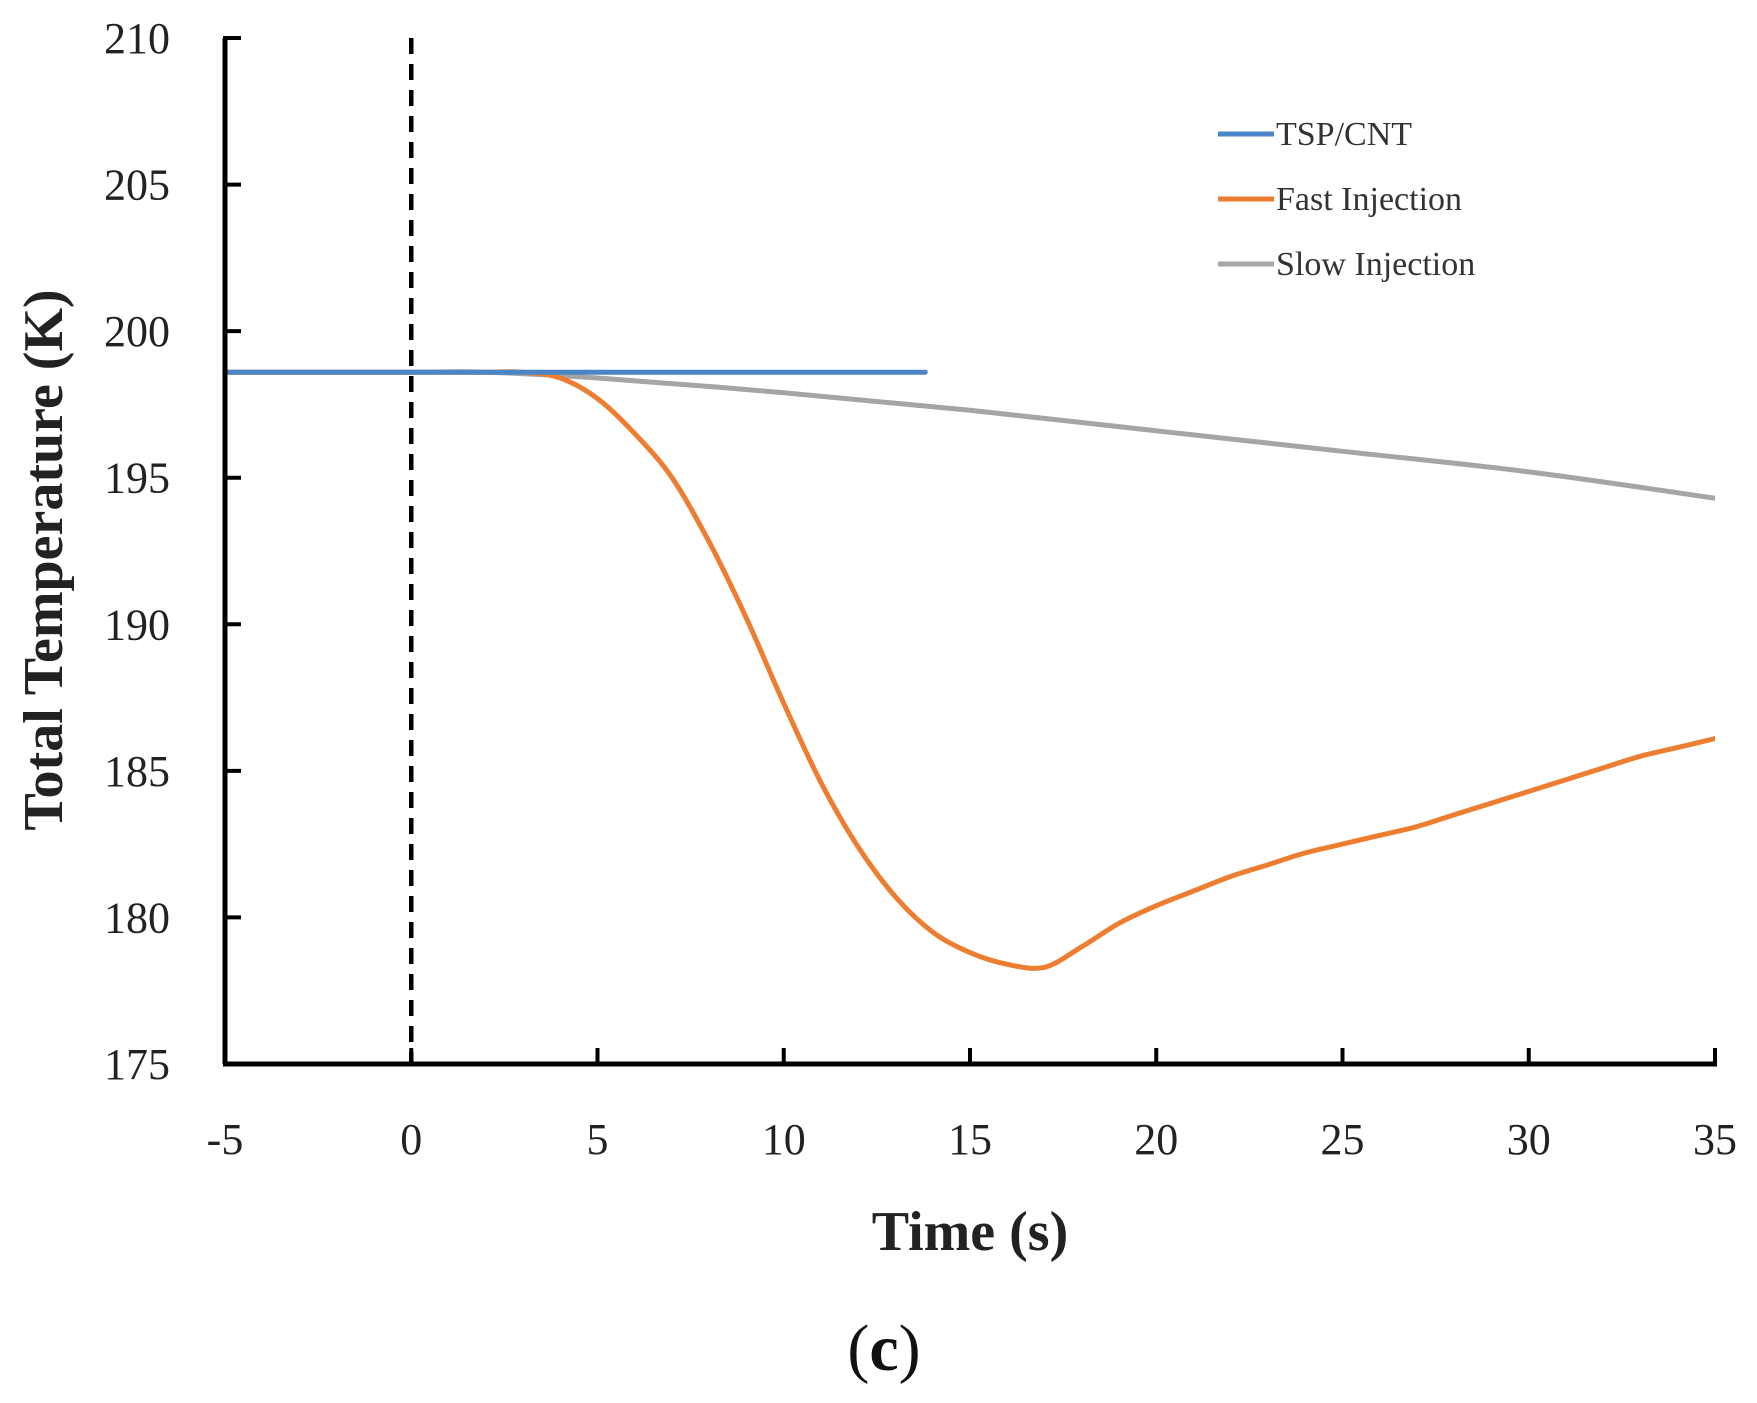 This screenshot has height=1403, width=1757. Describe the element at coordinates (910, 1348) in the screenshot. I see `panel-label-close: )` at that location.